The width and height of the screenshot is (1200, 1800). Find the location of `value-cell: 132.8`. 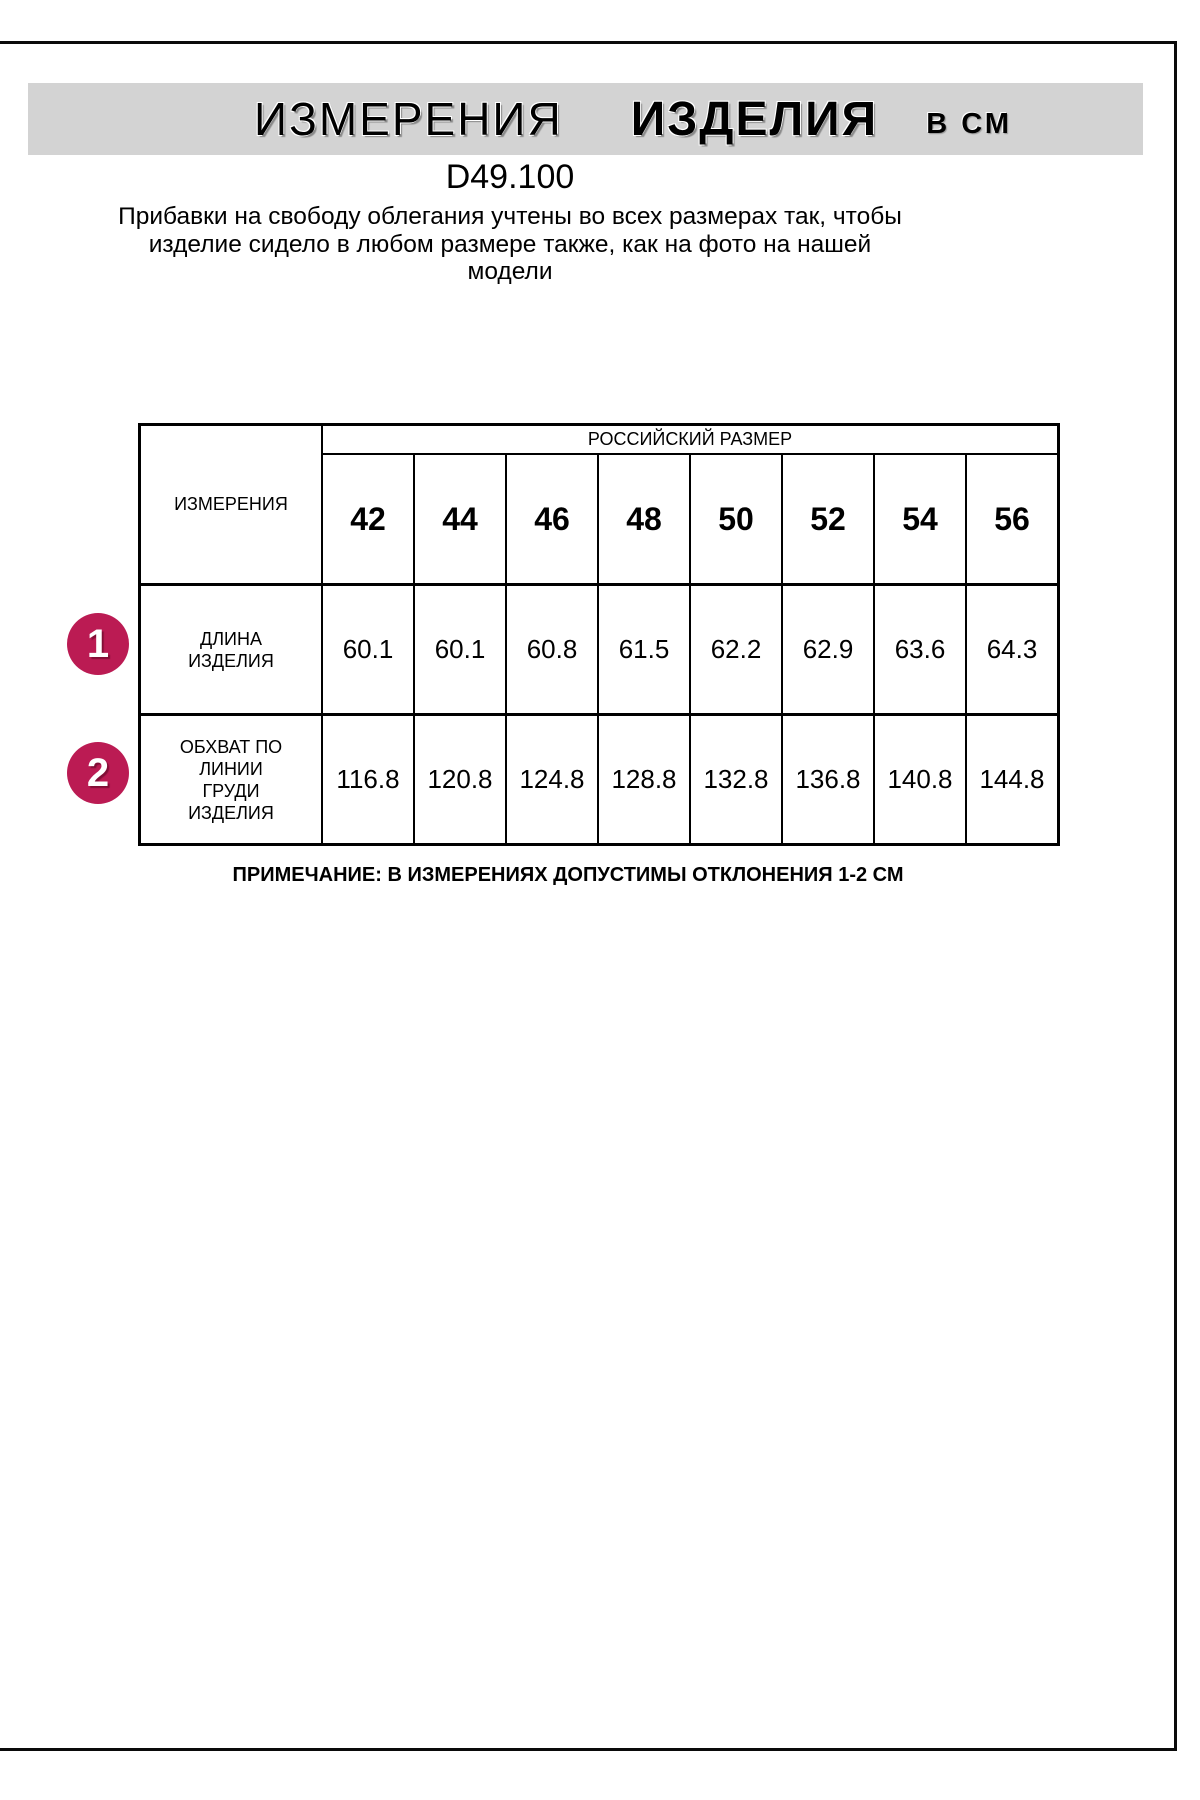

value-cell: 132.8 is located at coordinates (736, 779).